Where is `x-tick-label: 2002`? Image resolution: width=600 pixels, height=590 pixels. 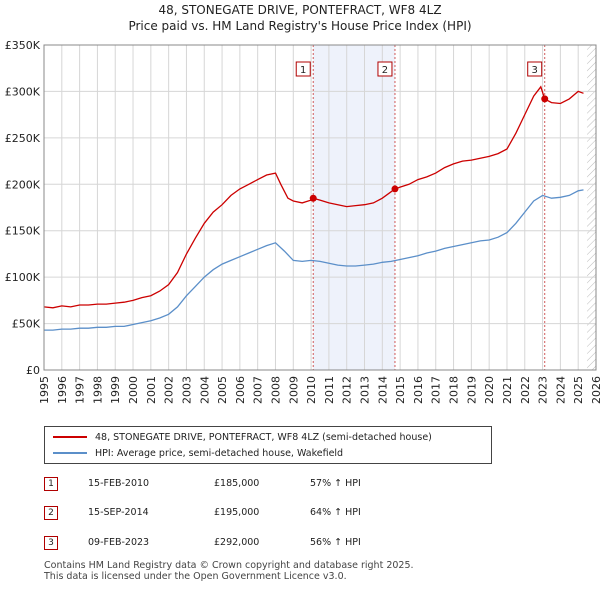 x-tick-label: 2002 is located at coordinates (169, 390).